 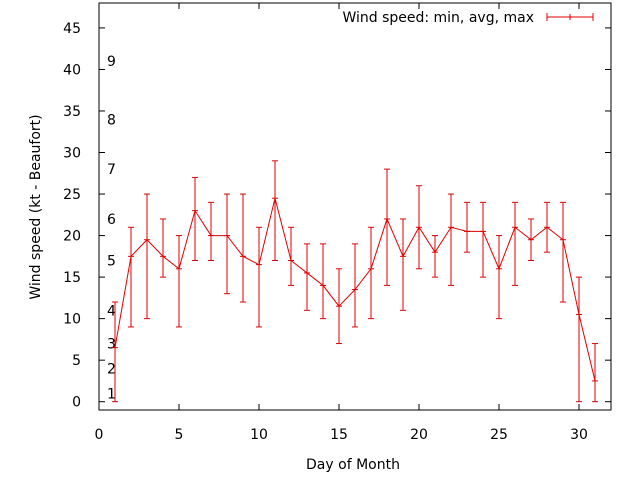 I want to click on beaufort-annotations: 1 2 3 4 5 6 7 8 9, so click(x=111, y=228).